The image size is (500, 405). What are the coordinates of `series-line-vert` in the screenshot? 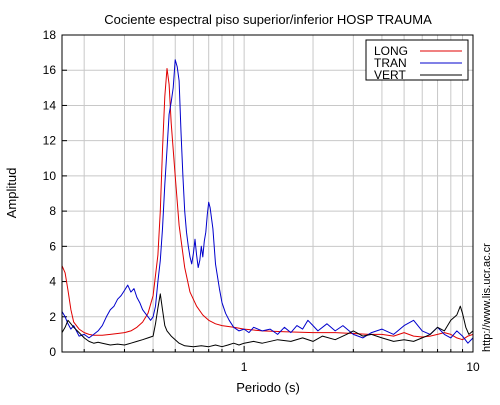 It's located at (267, 320).